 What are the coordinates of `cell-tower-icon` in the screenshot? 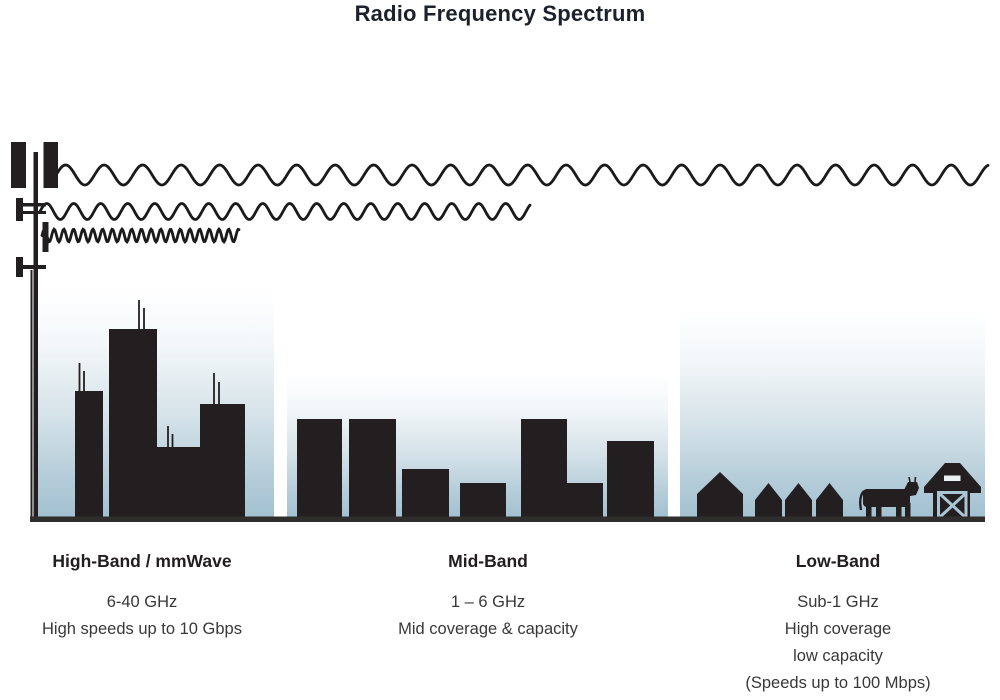 It's located at (34, 332).